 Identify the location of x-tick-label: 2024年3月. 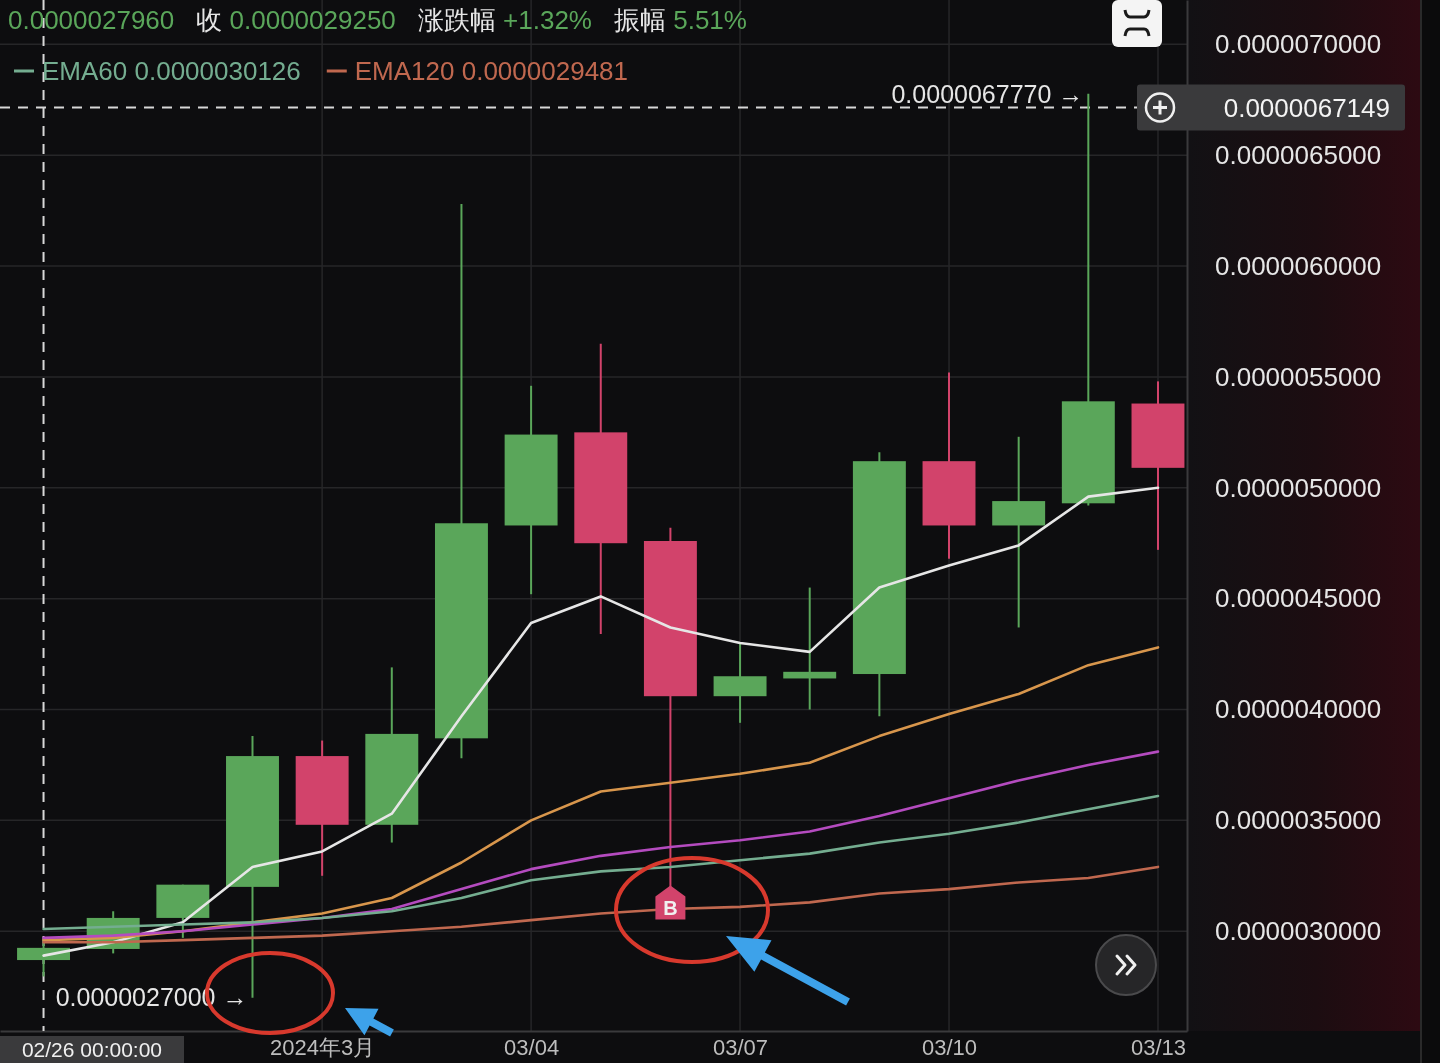
(323, 1047).